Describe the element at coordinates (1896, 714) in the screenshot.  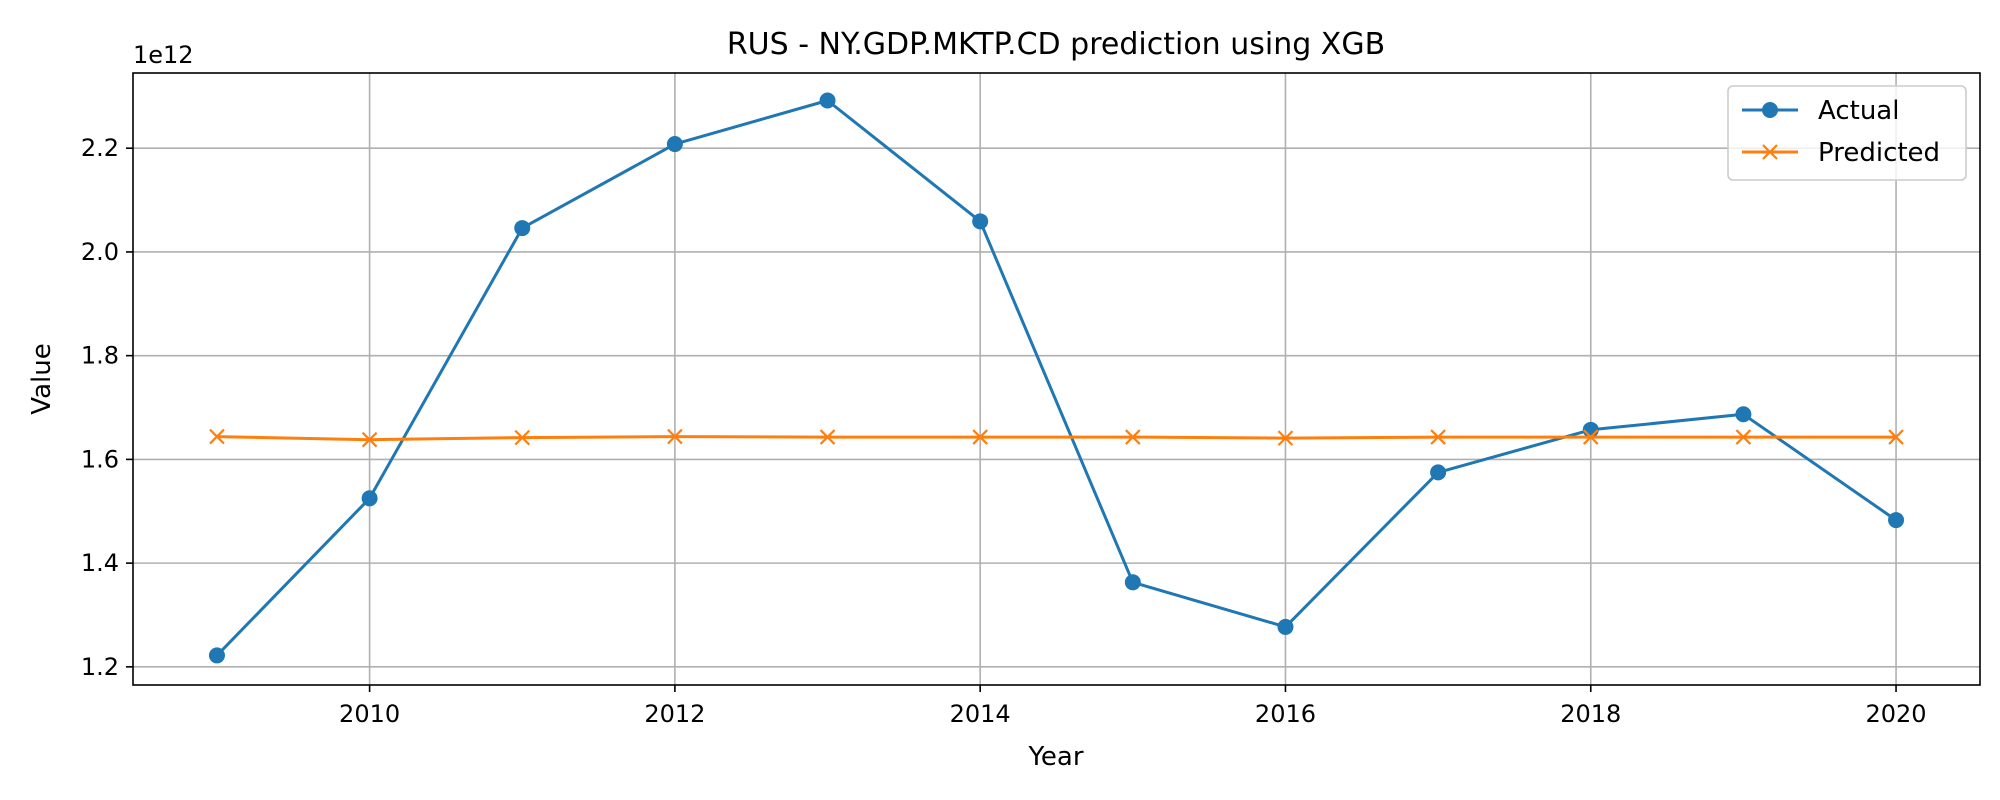
I see `x-tick-label: 2020` at that location.